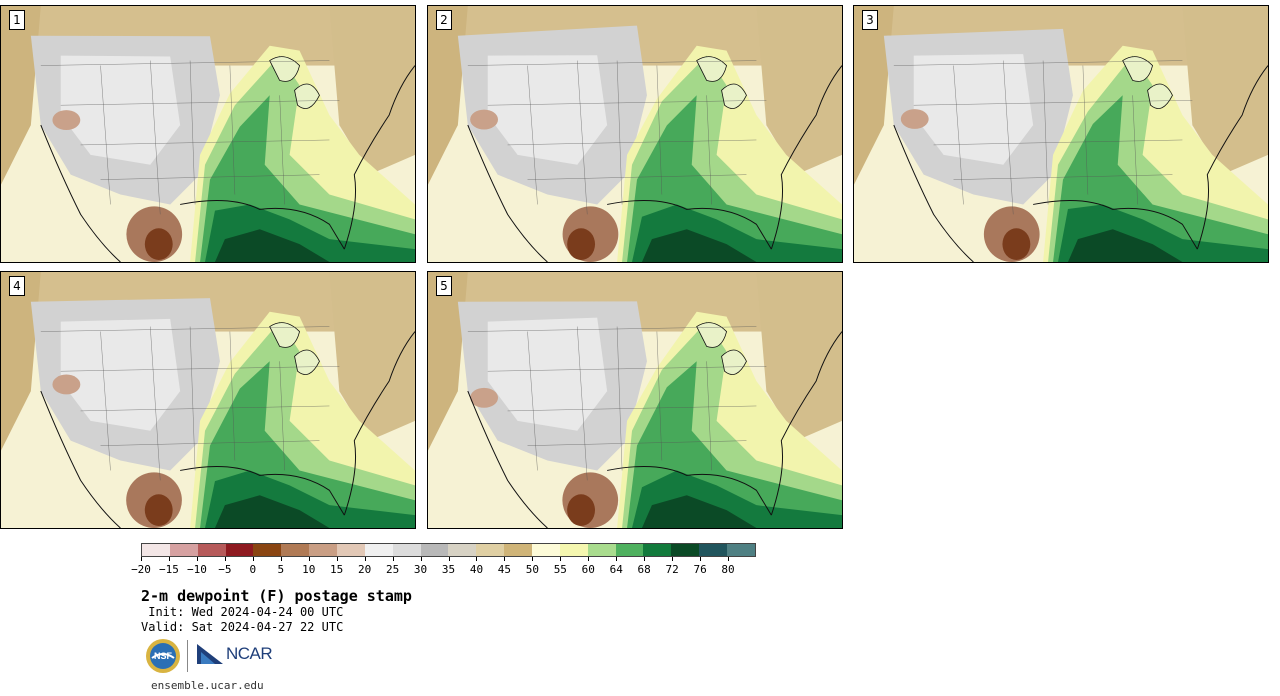 Image resolution: width=1280 pixels, height=696 pixels. I want to click on colorbar-tick-label: −15, so click(169, 569).